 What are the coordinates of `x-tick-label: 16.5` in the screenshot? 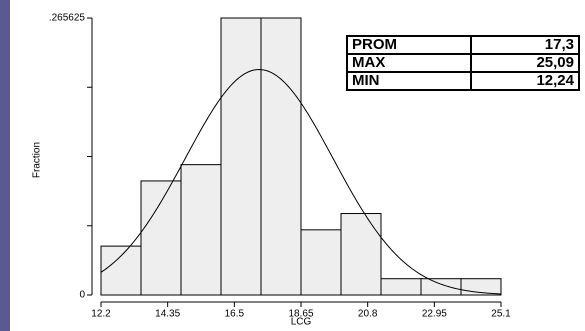 It's located at (235, 314).